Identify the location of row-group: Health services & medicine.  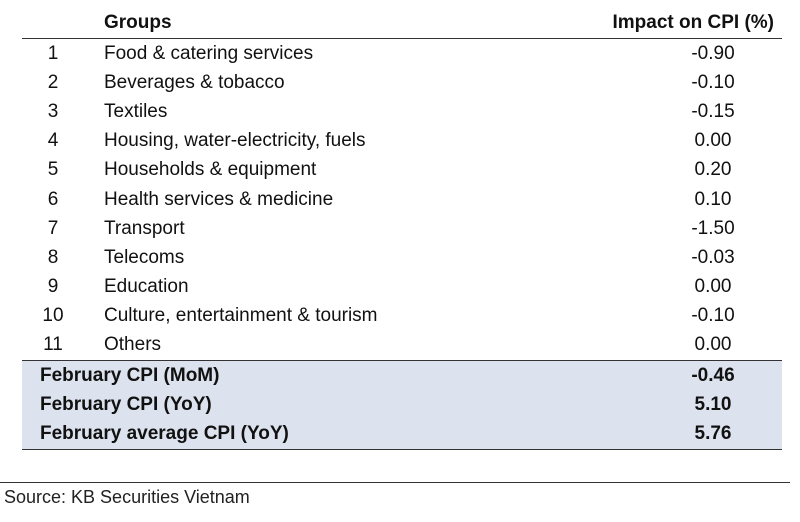
(219, 199).